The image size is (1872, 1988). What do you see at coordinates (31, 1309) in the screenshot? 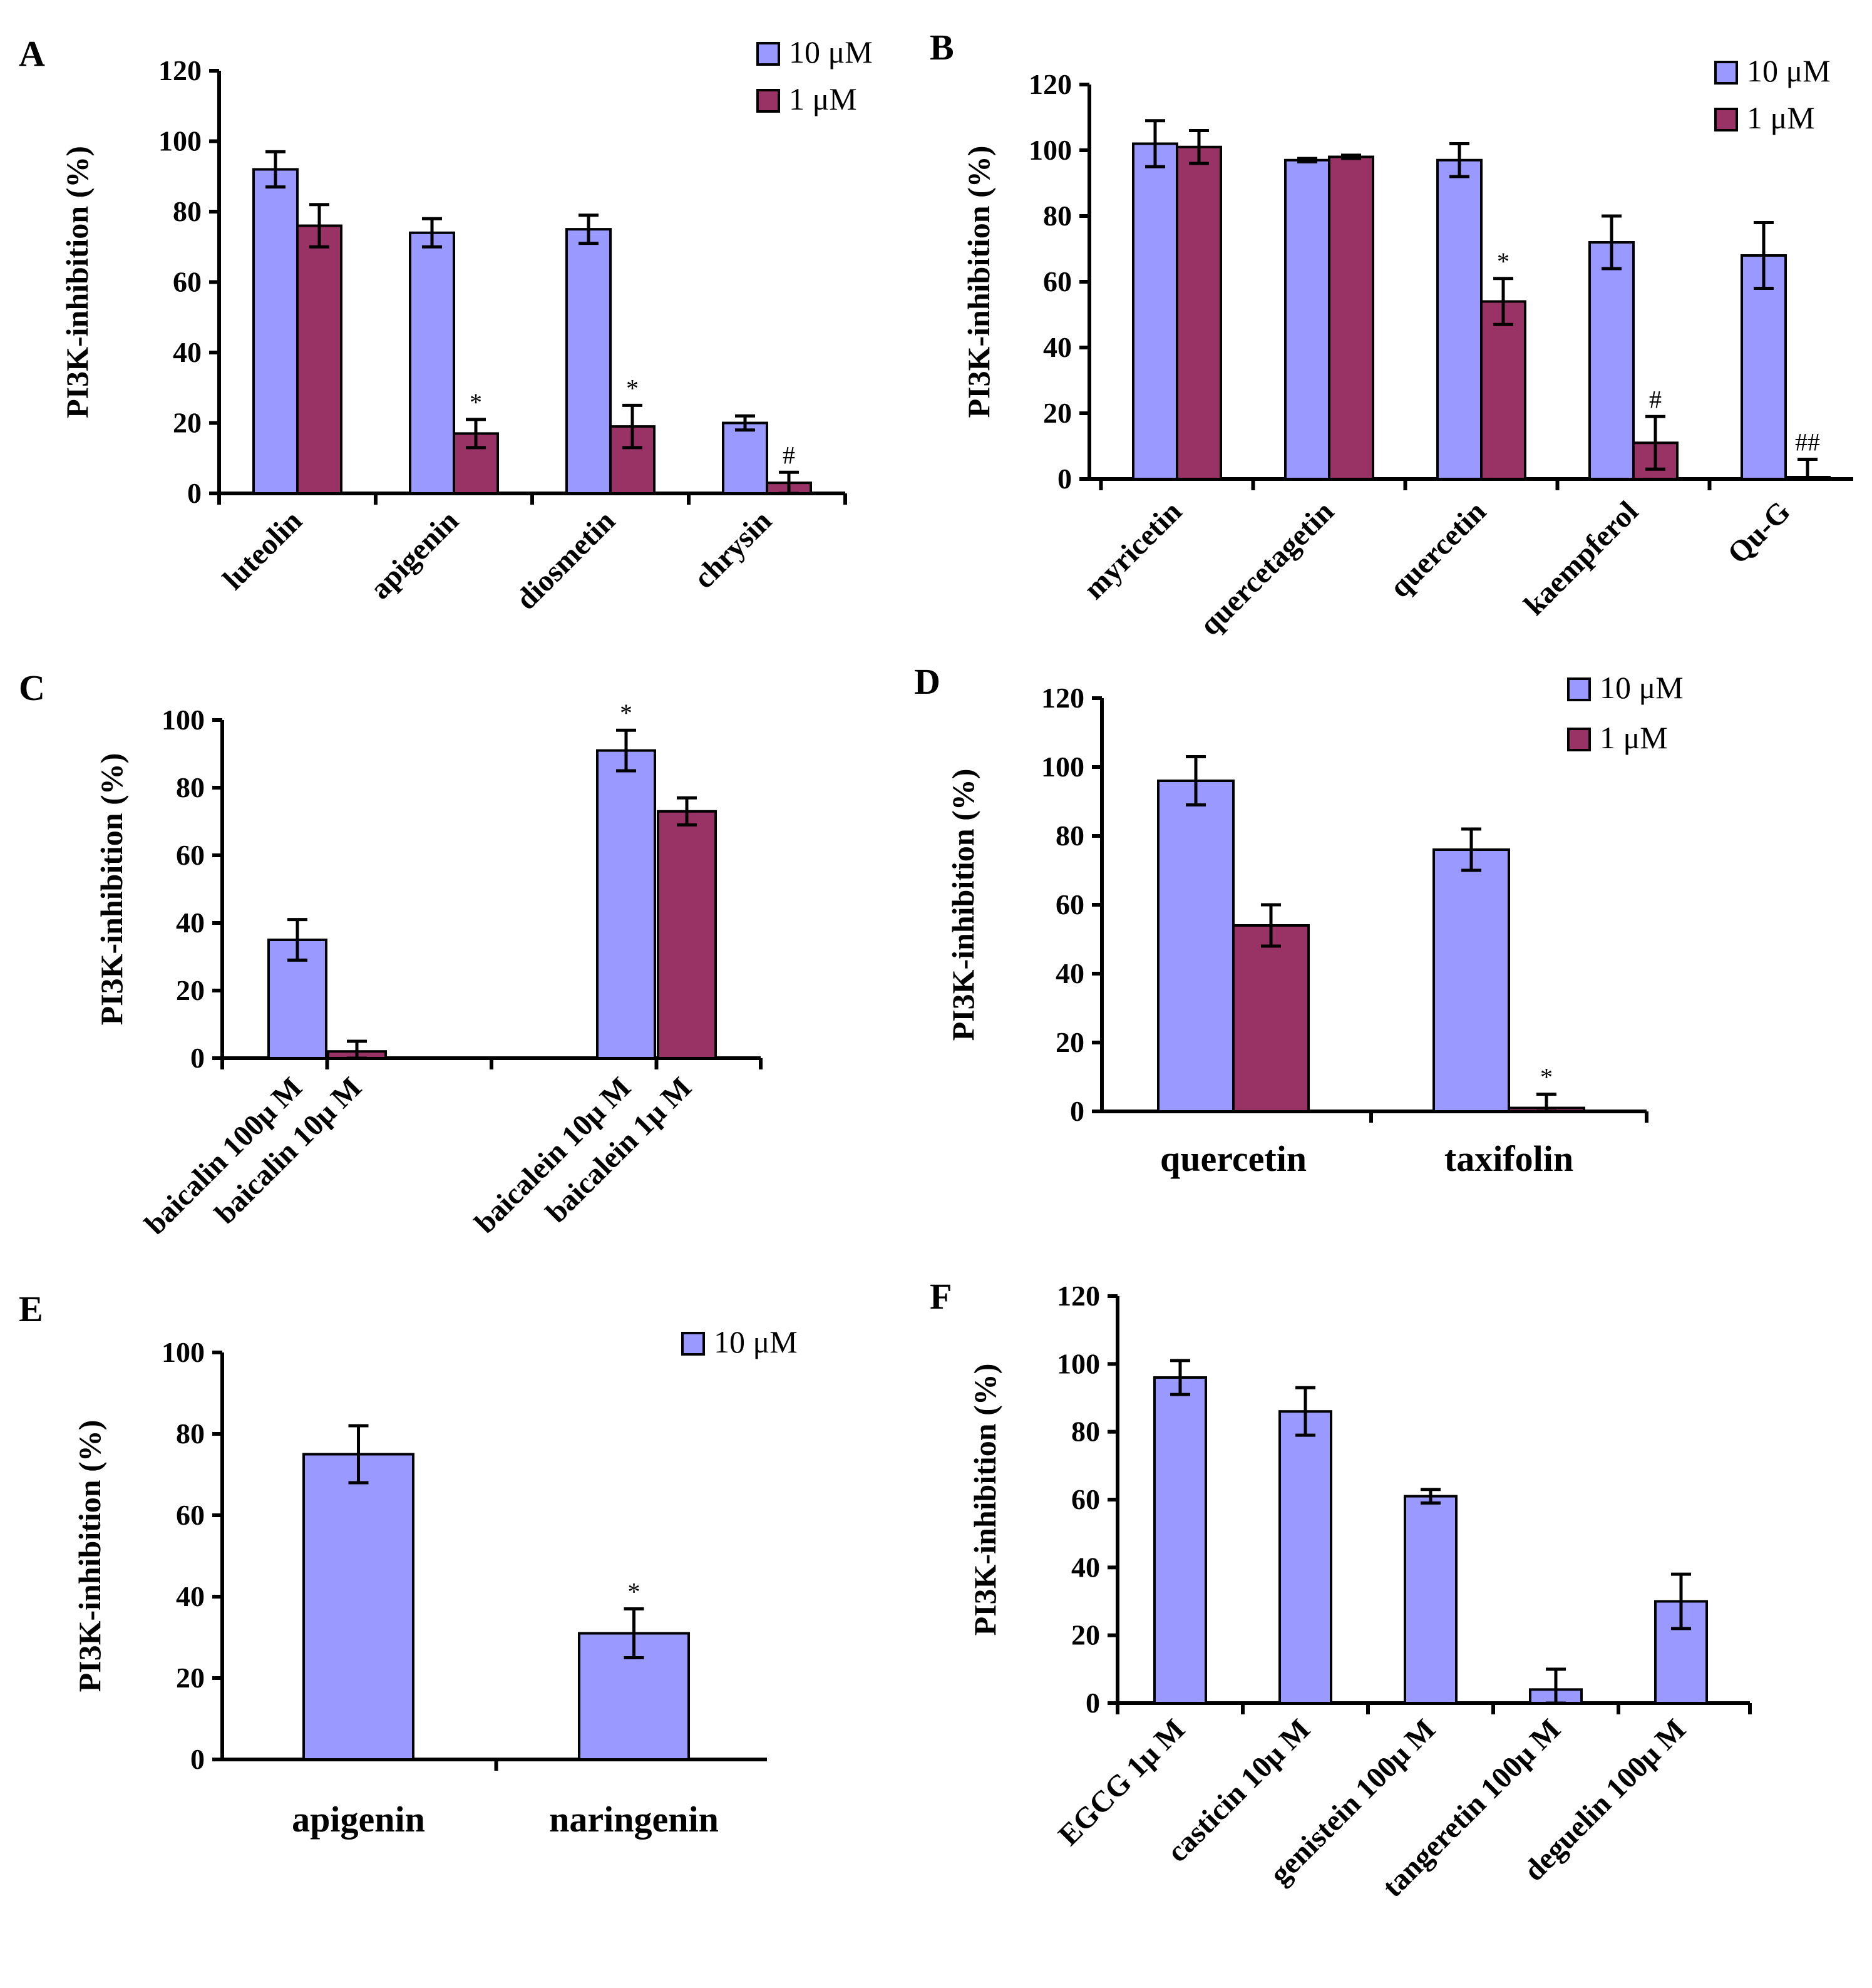
I see `panel-letter: E` at bounding box center [31, 1309].